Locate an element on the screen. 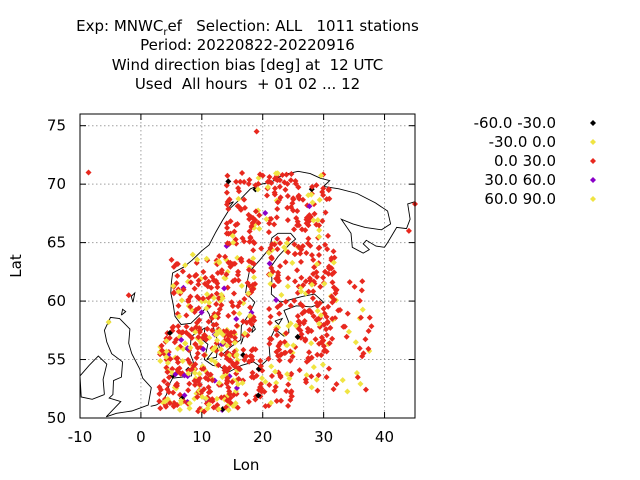 The width and height of the screenshot is (640, 480). y-tick-label: 55 is located at coordinates (56, 360).